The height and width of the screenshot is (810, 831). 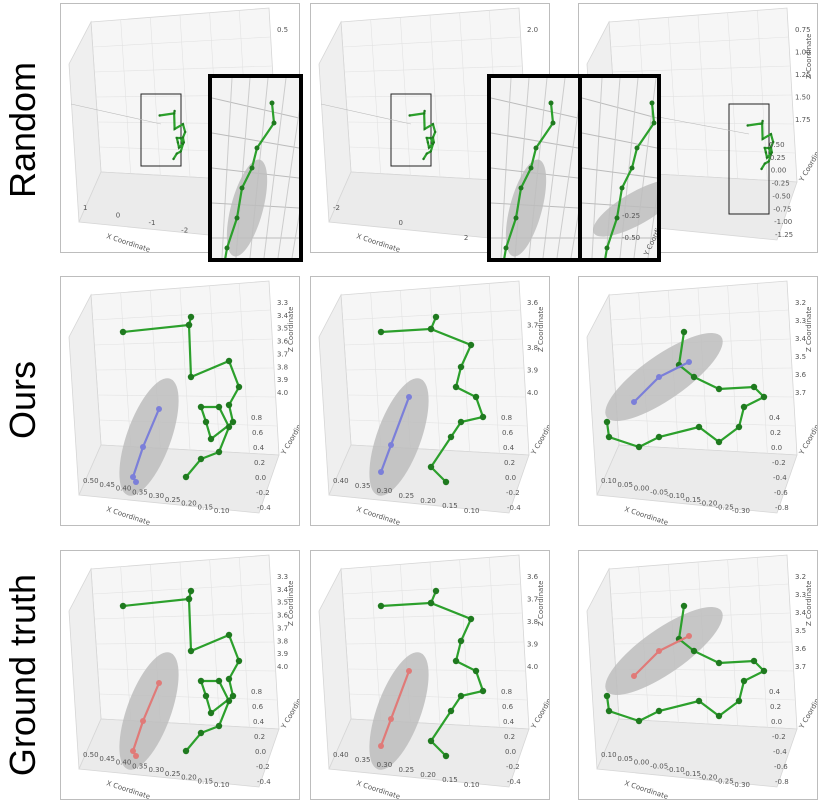 I want to click on zoom-skeleton, so click(x=630, y=179).